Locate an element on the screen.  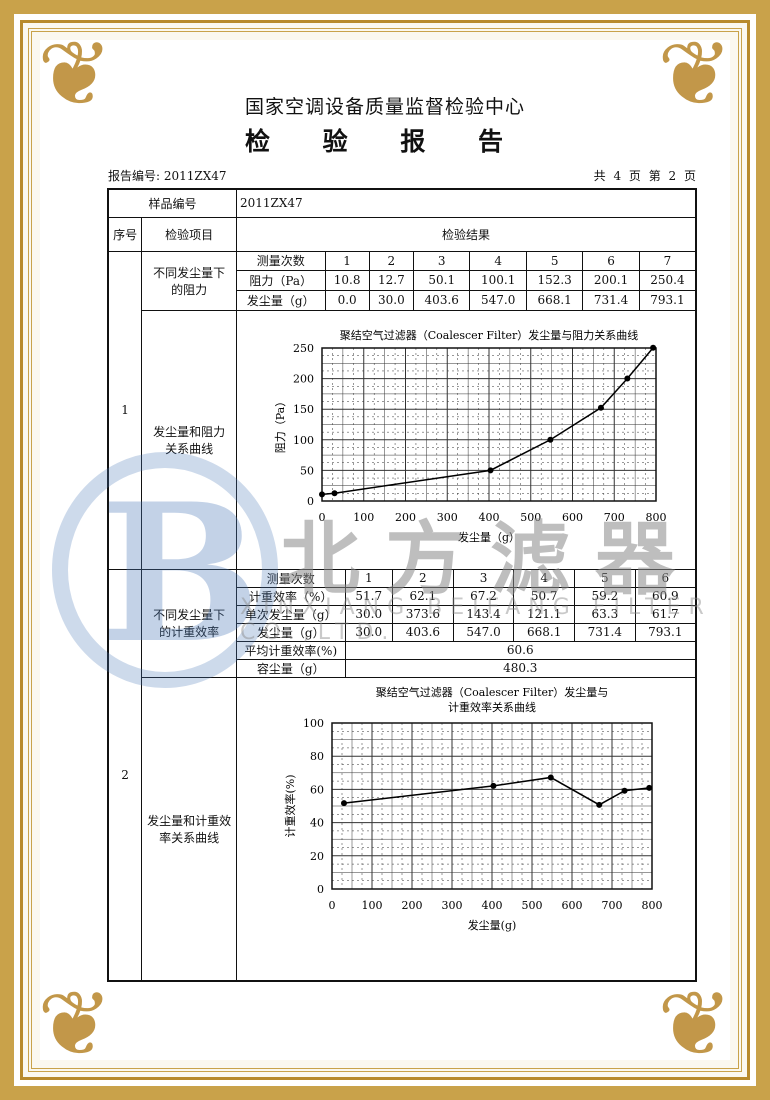
y-tick-label: 50 is located at coordinates (307, 470).